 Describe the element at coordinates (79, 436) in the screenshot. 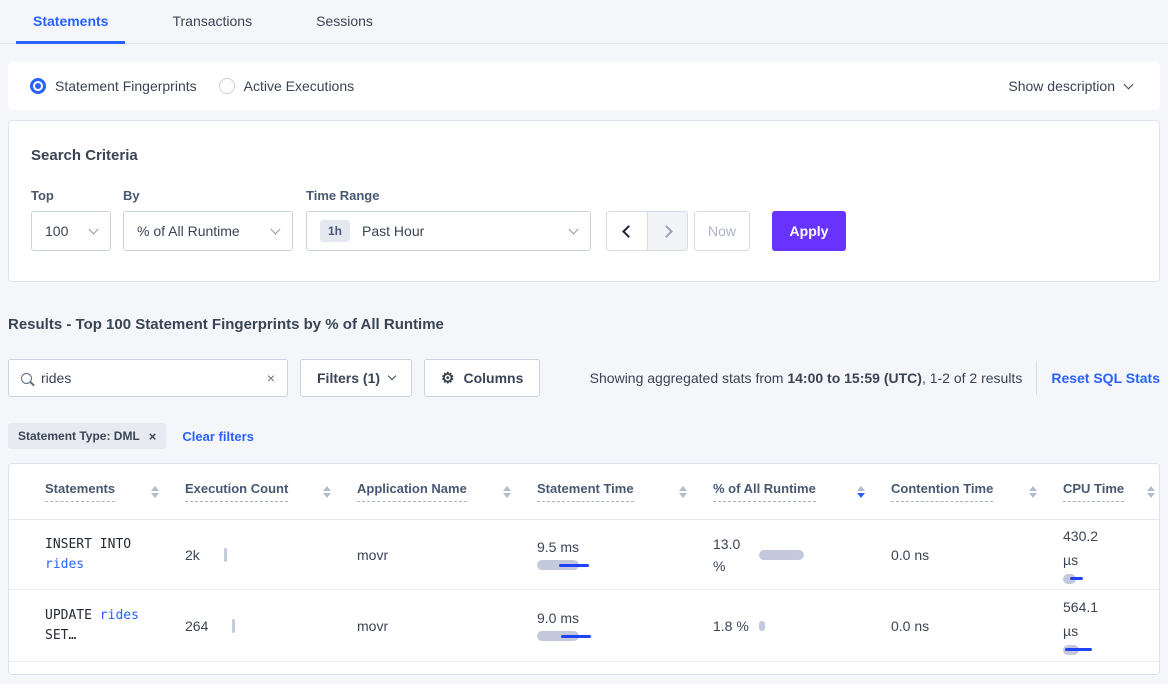

I see `filter-chip-label: Statement Type: DML` at that location.